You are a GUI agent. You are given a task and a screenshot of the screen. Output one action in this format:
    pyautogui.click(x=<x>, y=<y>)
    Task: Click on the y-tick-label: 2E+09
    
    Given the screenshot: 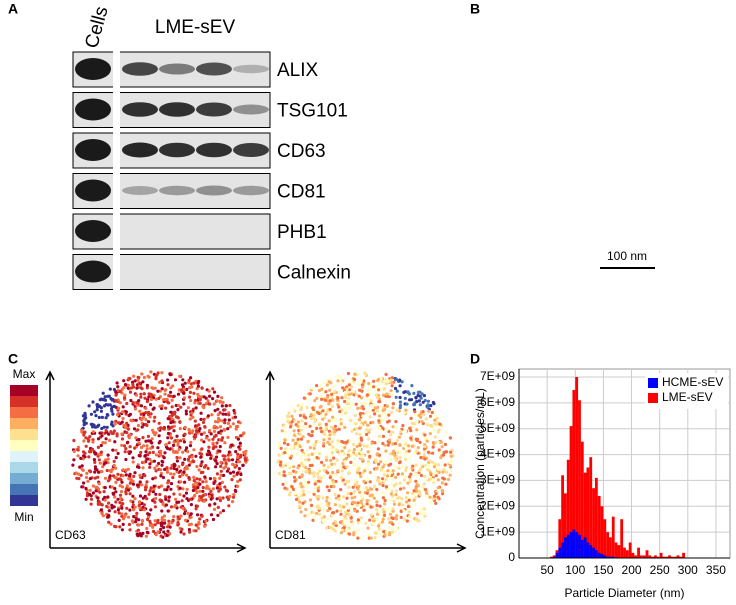 What is the action you would take?
    pyautogui.click(x=497, y=505)
    